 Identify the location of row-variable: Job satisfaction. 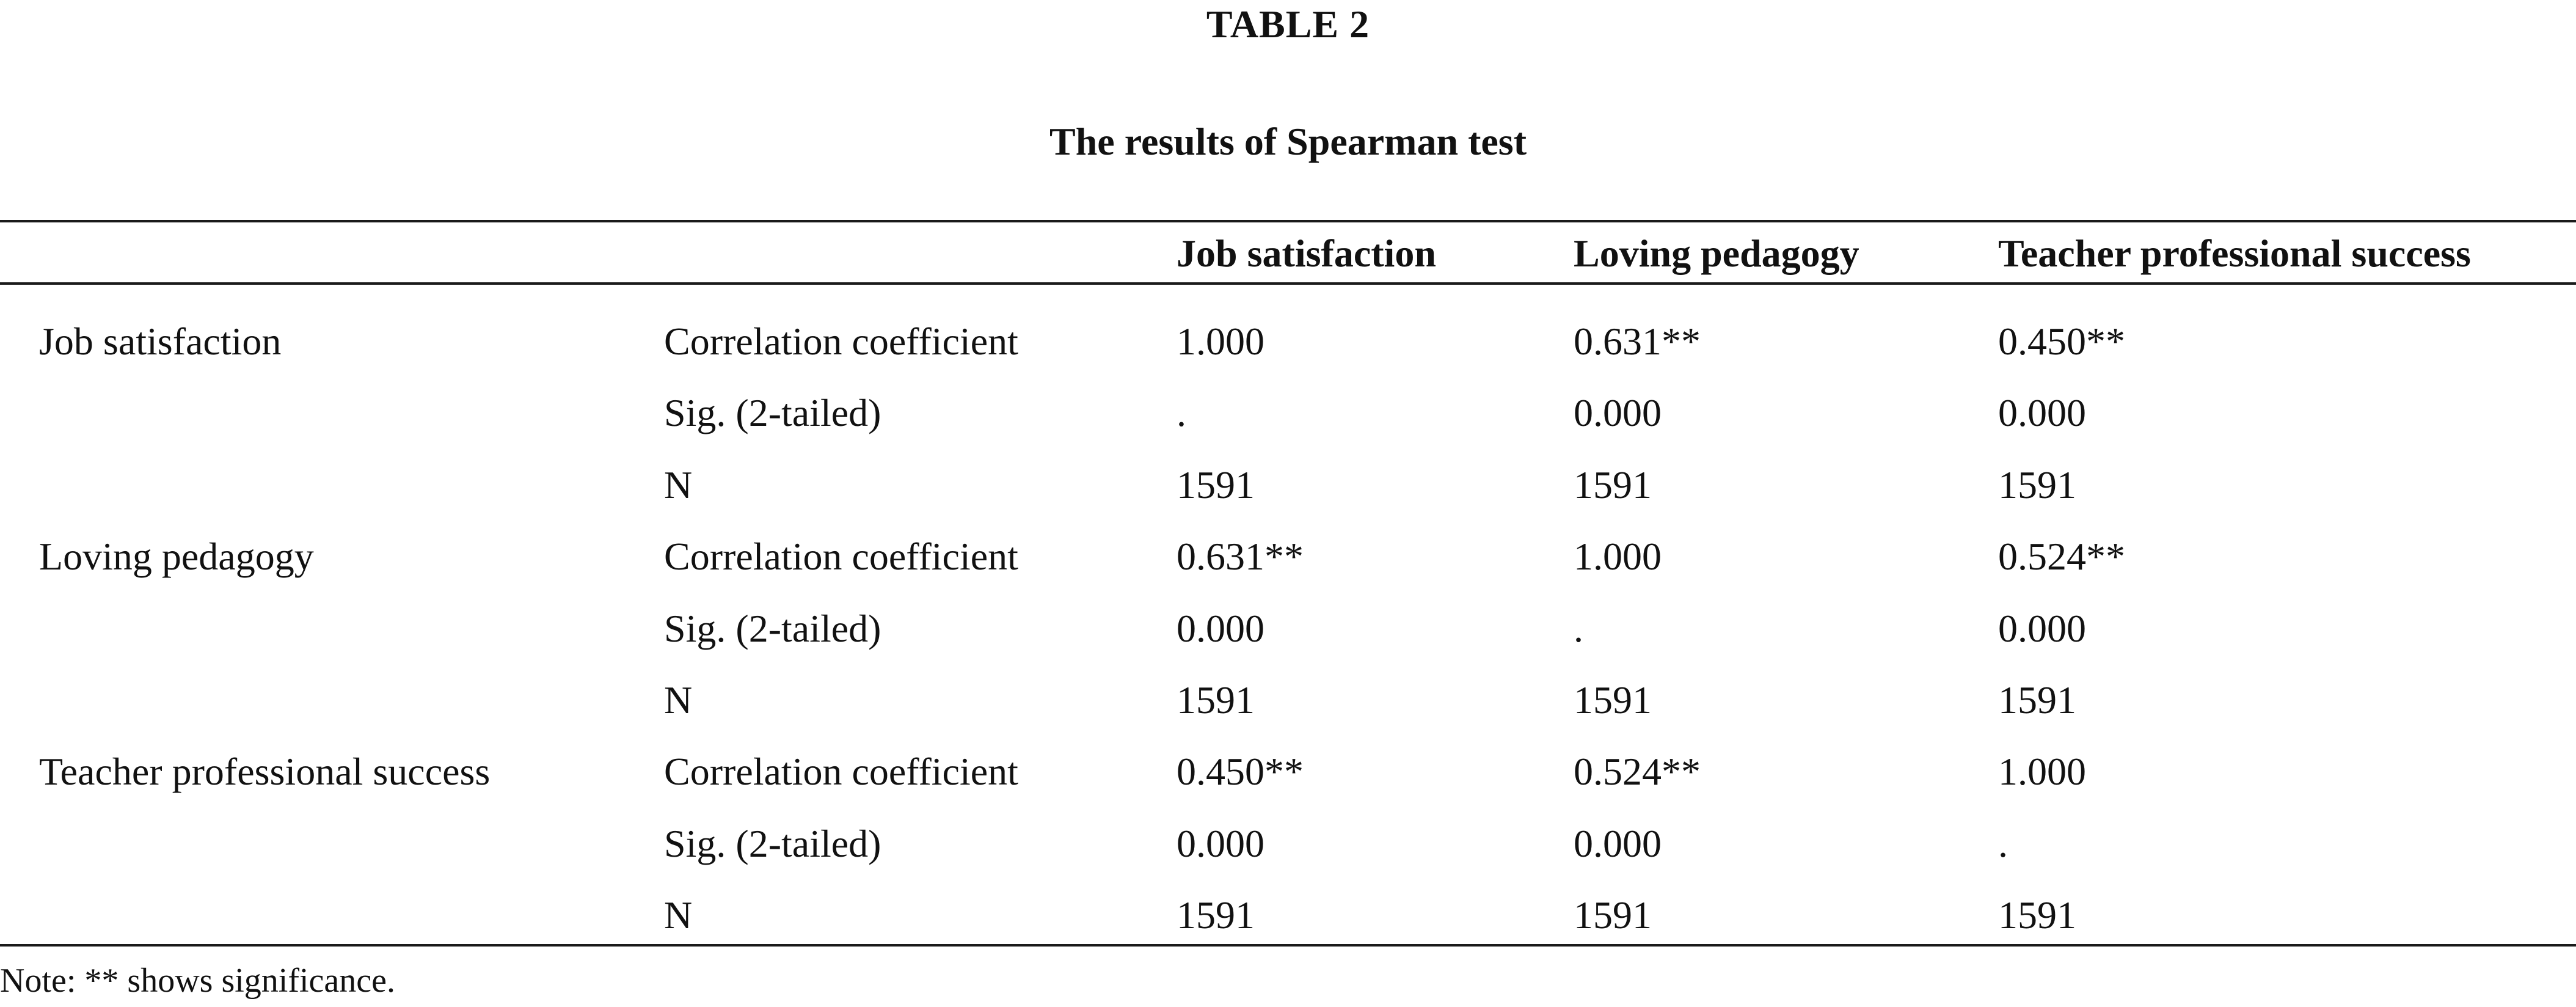
(160, 341).